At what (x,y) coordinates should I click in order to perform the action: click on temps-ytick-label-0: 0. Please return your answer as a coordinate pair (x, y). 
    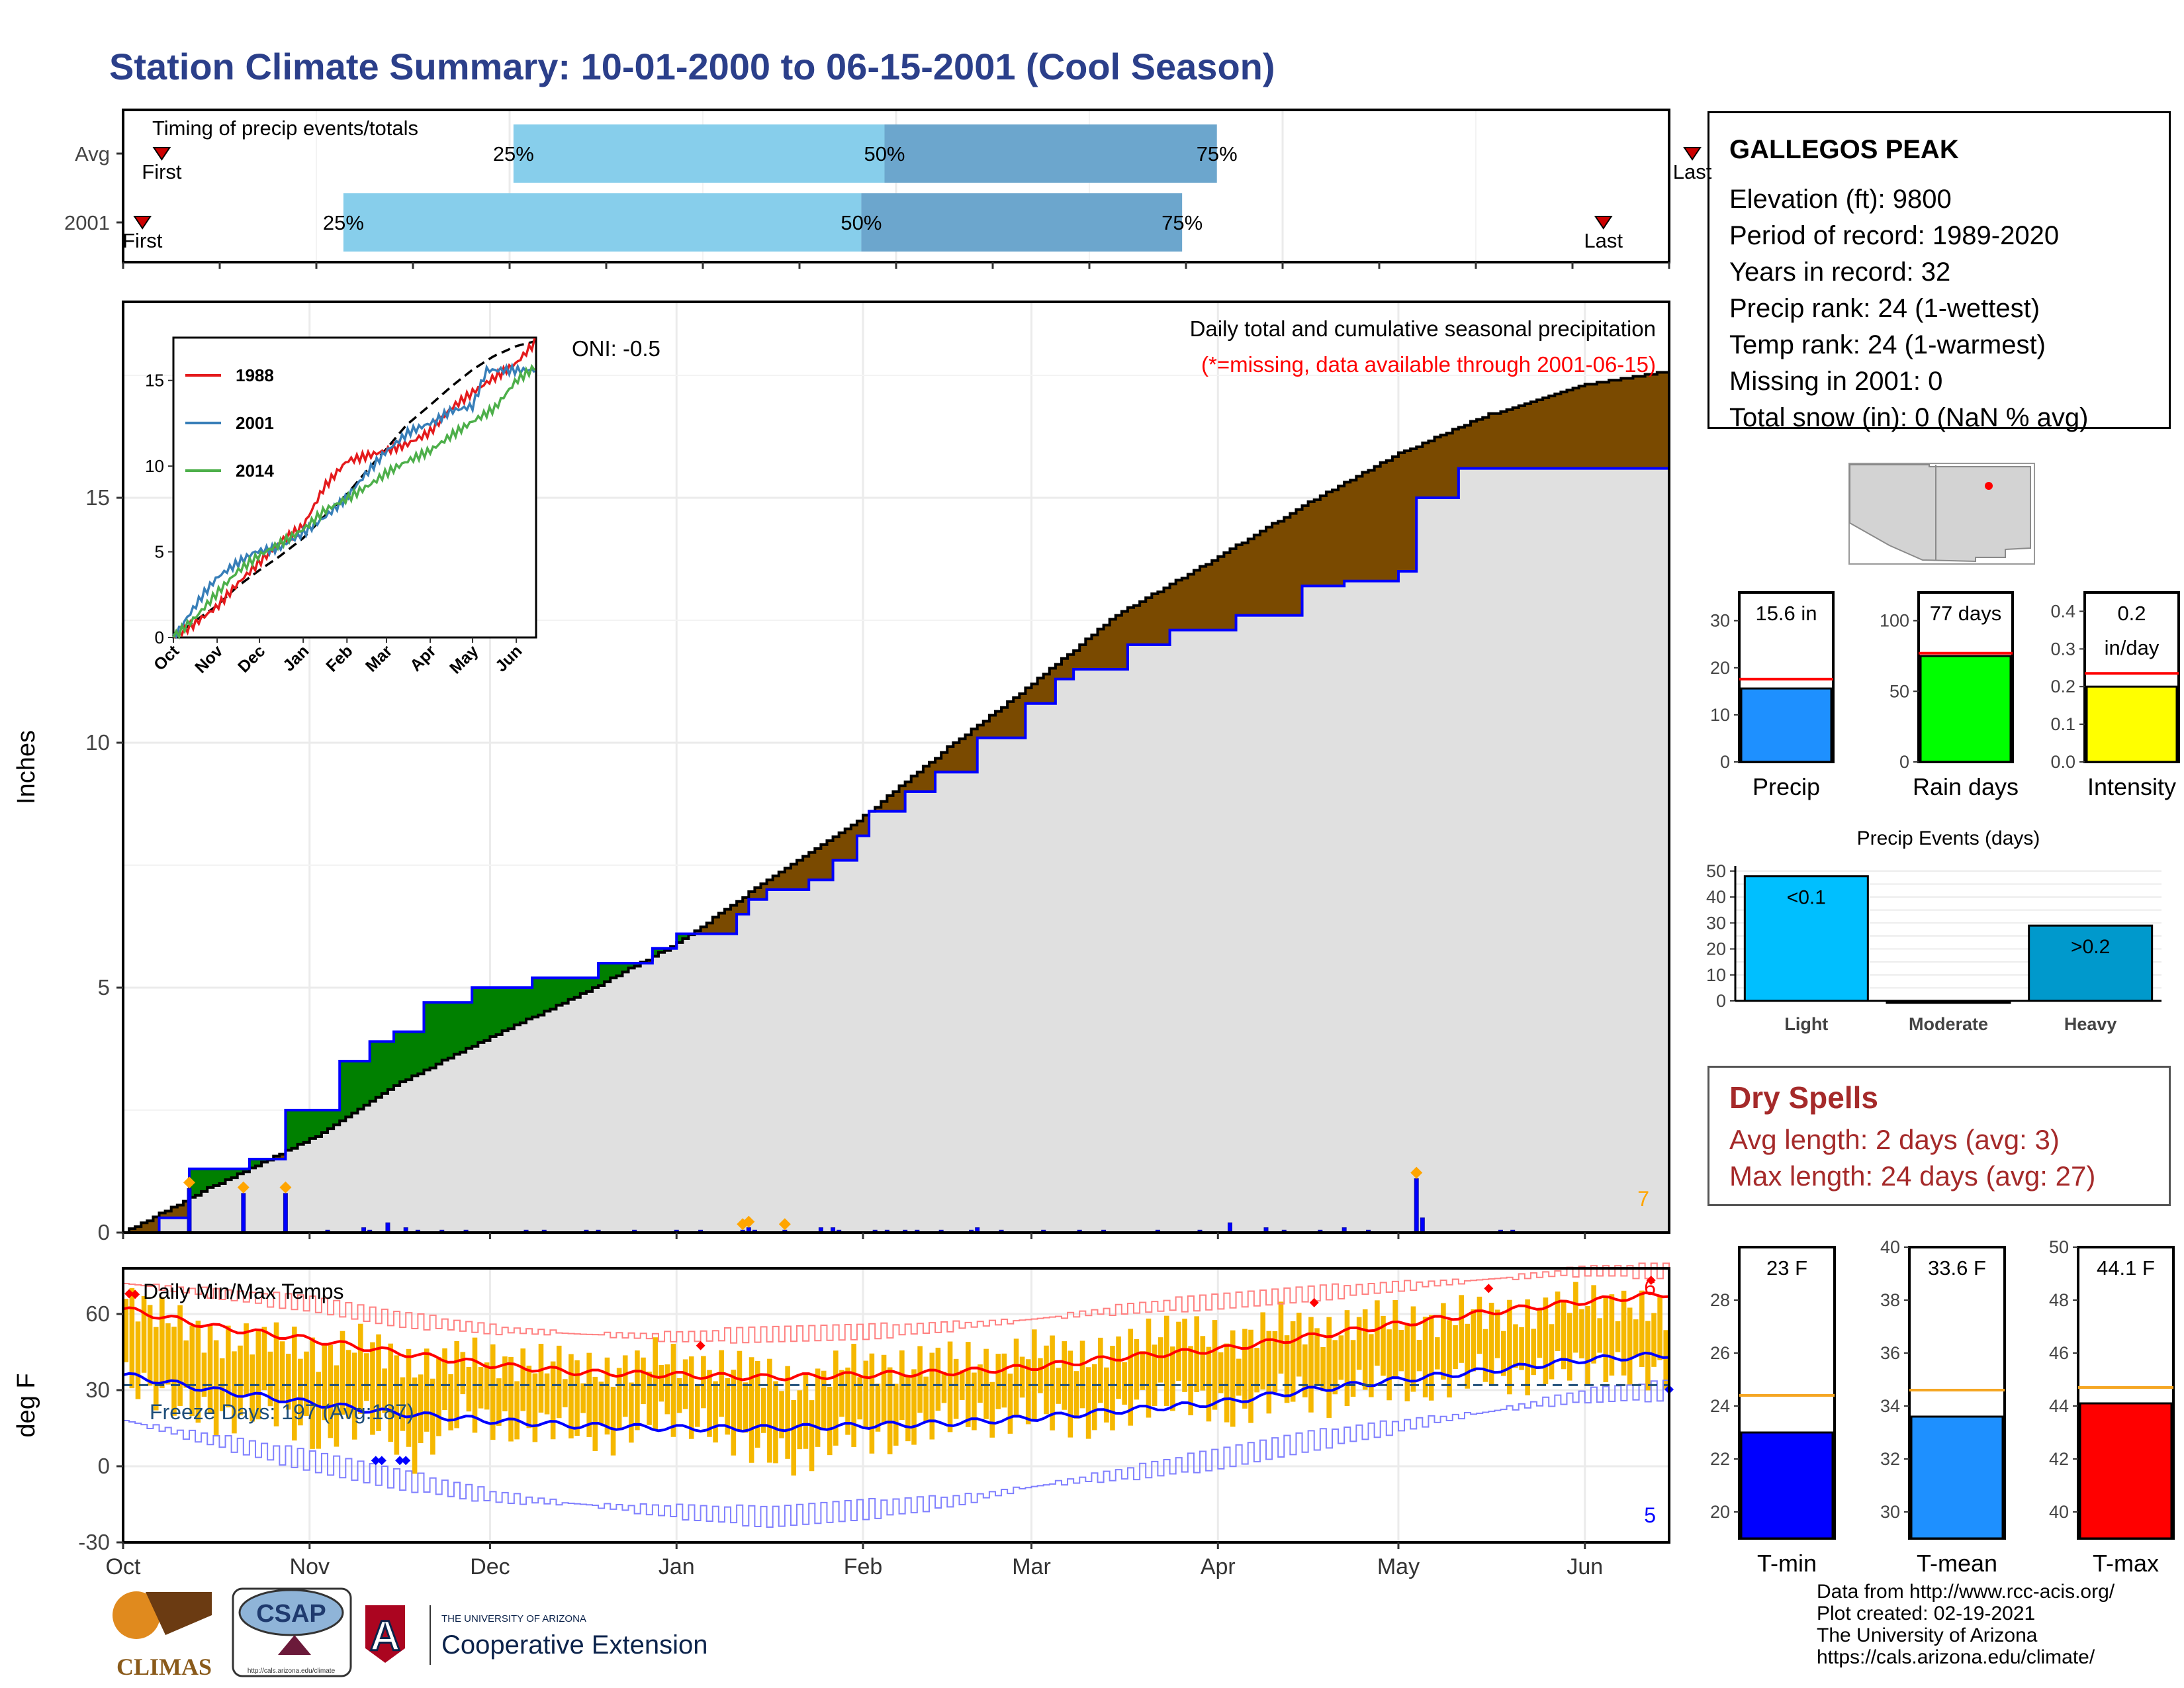
    Looking at the image, I should click on (104, 1466).